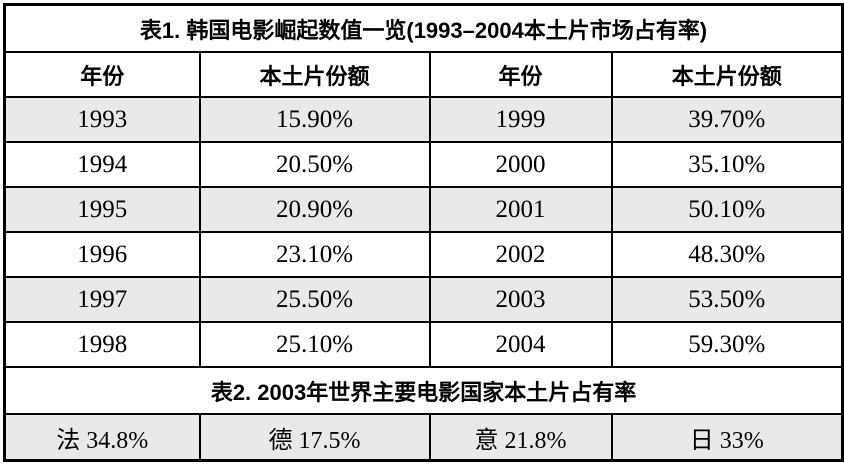  Describe the element at coordinates (102, 164) in the screenshot. I see `year-cell: 1994` at that location.